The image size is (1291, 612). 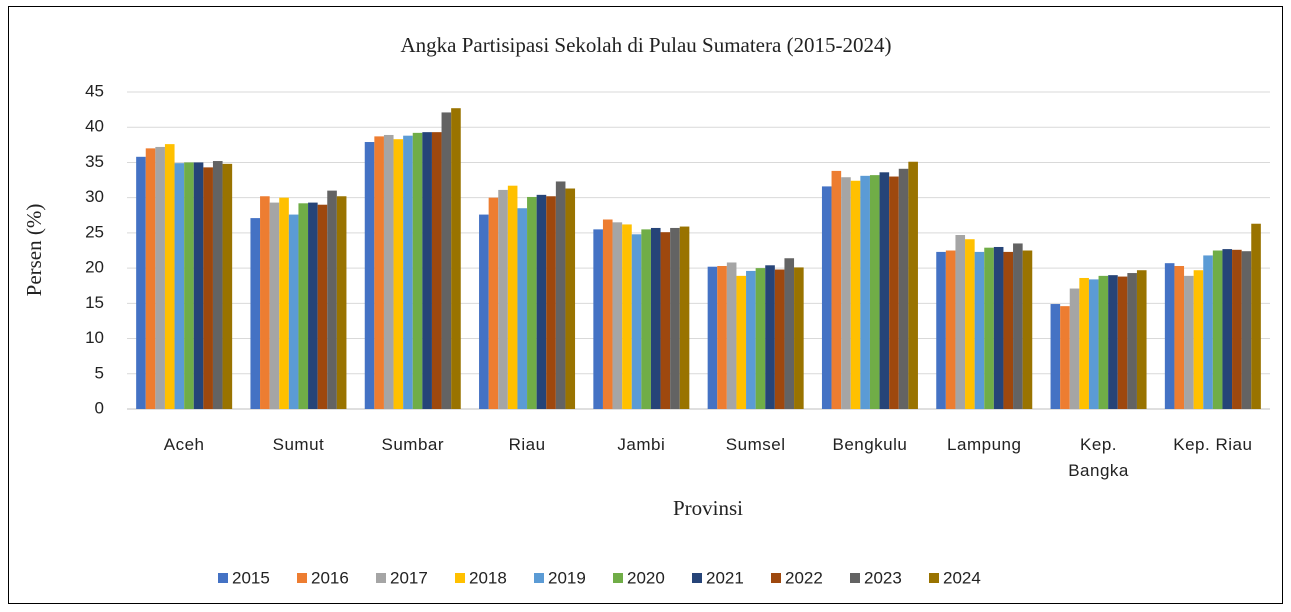 What do you see at coordinates (962, 577) in the screenshot?
I see `legend-label: 2024` at bounding box center [962, 577].